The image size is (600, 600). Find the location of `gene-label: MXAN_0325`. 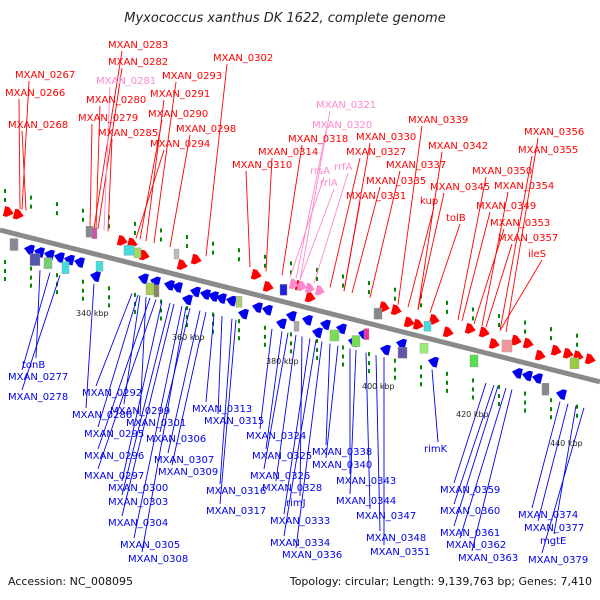

gene-label: MXAN_0325 is located at coordinates (282, 456).